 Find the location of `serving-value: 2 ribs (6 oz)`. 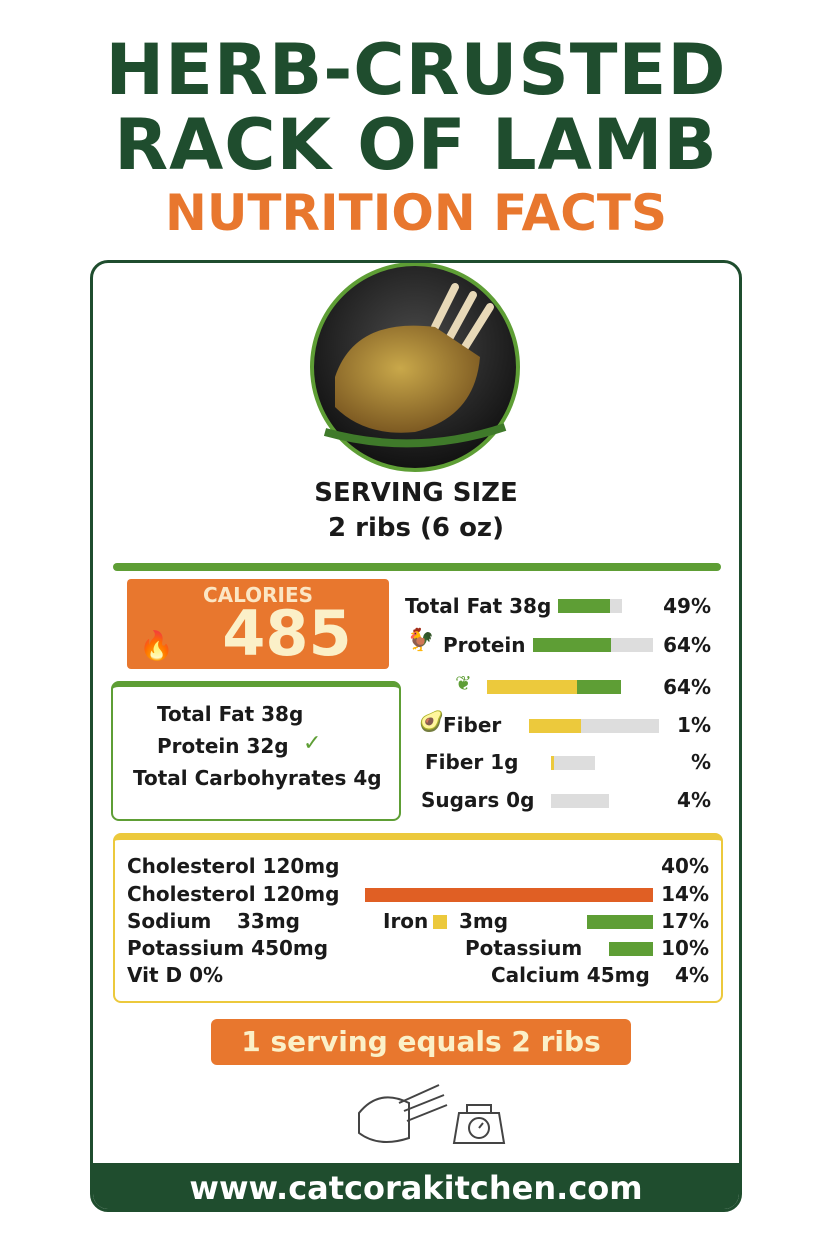

serving-value: 2 ribs (6 oz) is located at coordinates (416, 528).